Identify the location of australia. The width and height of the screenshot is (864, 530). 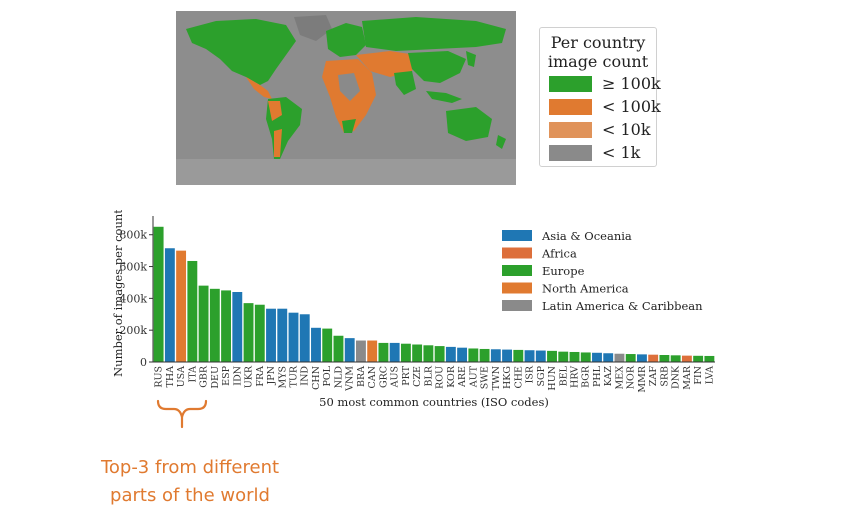
(469, 124).